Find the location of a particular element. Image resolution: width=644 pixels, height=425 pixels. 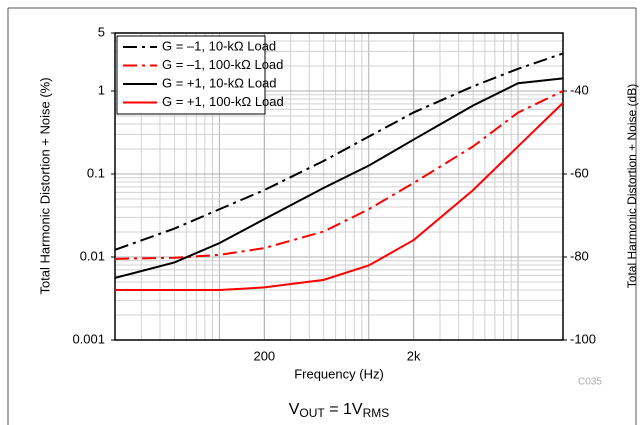

annotation-sub: RMS is located at coordinates (376, 413).